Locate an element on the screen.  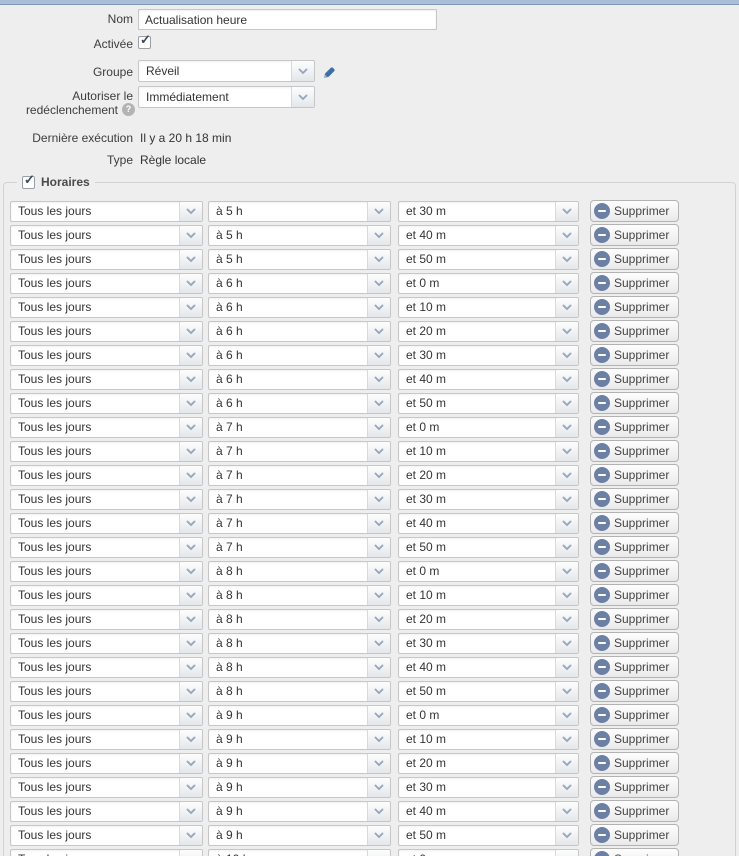
group-select: Réveil is located at coordinates (226, 71).